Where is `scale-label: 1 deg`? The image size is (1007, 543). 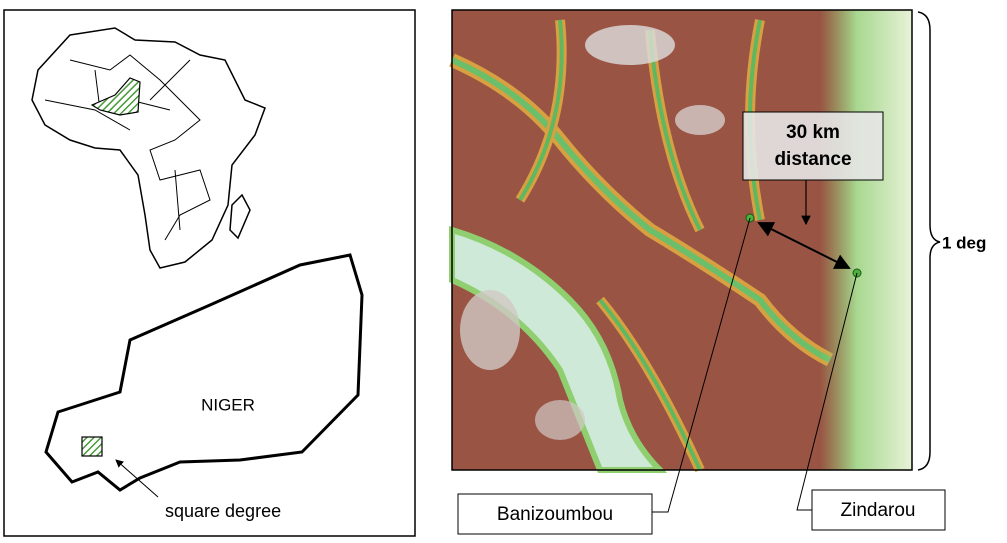
scale-label: 1 deg is located at coordinates (964, 242).